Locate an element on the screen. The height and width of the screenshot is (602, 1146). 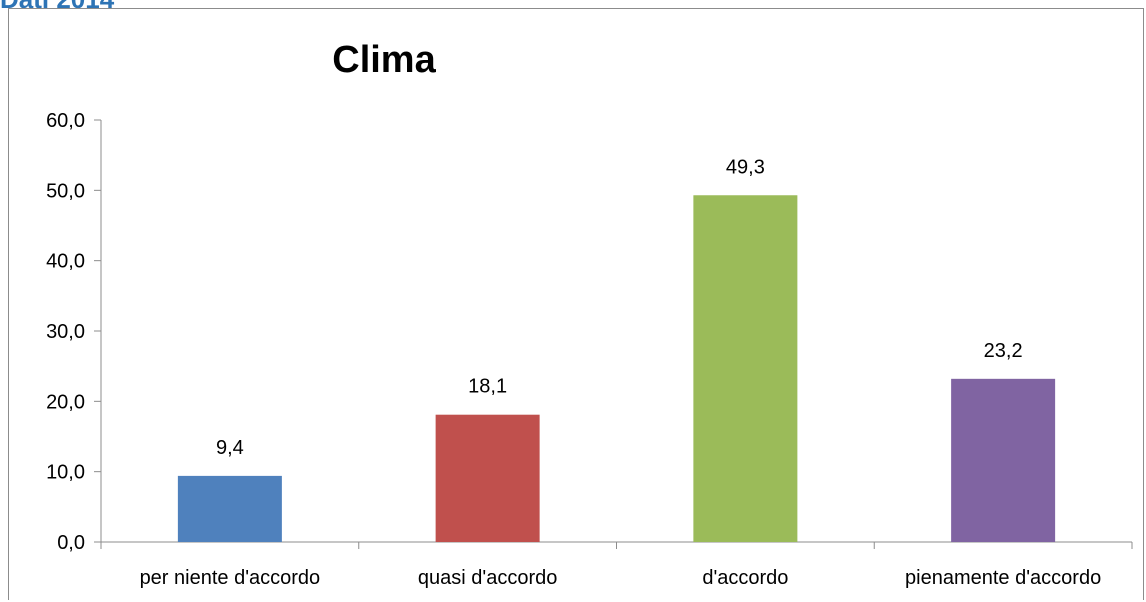
x-tick-label: pienamente d'accordo is located at coordinates (1003, 578).